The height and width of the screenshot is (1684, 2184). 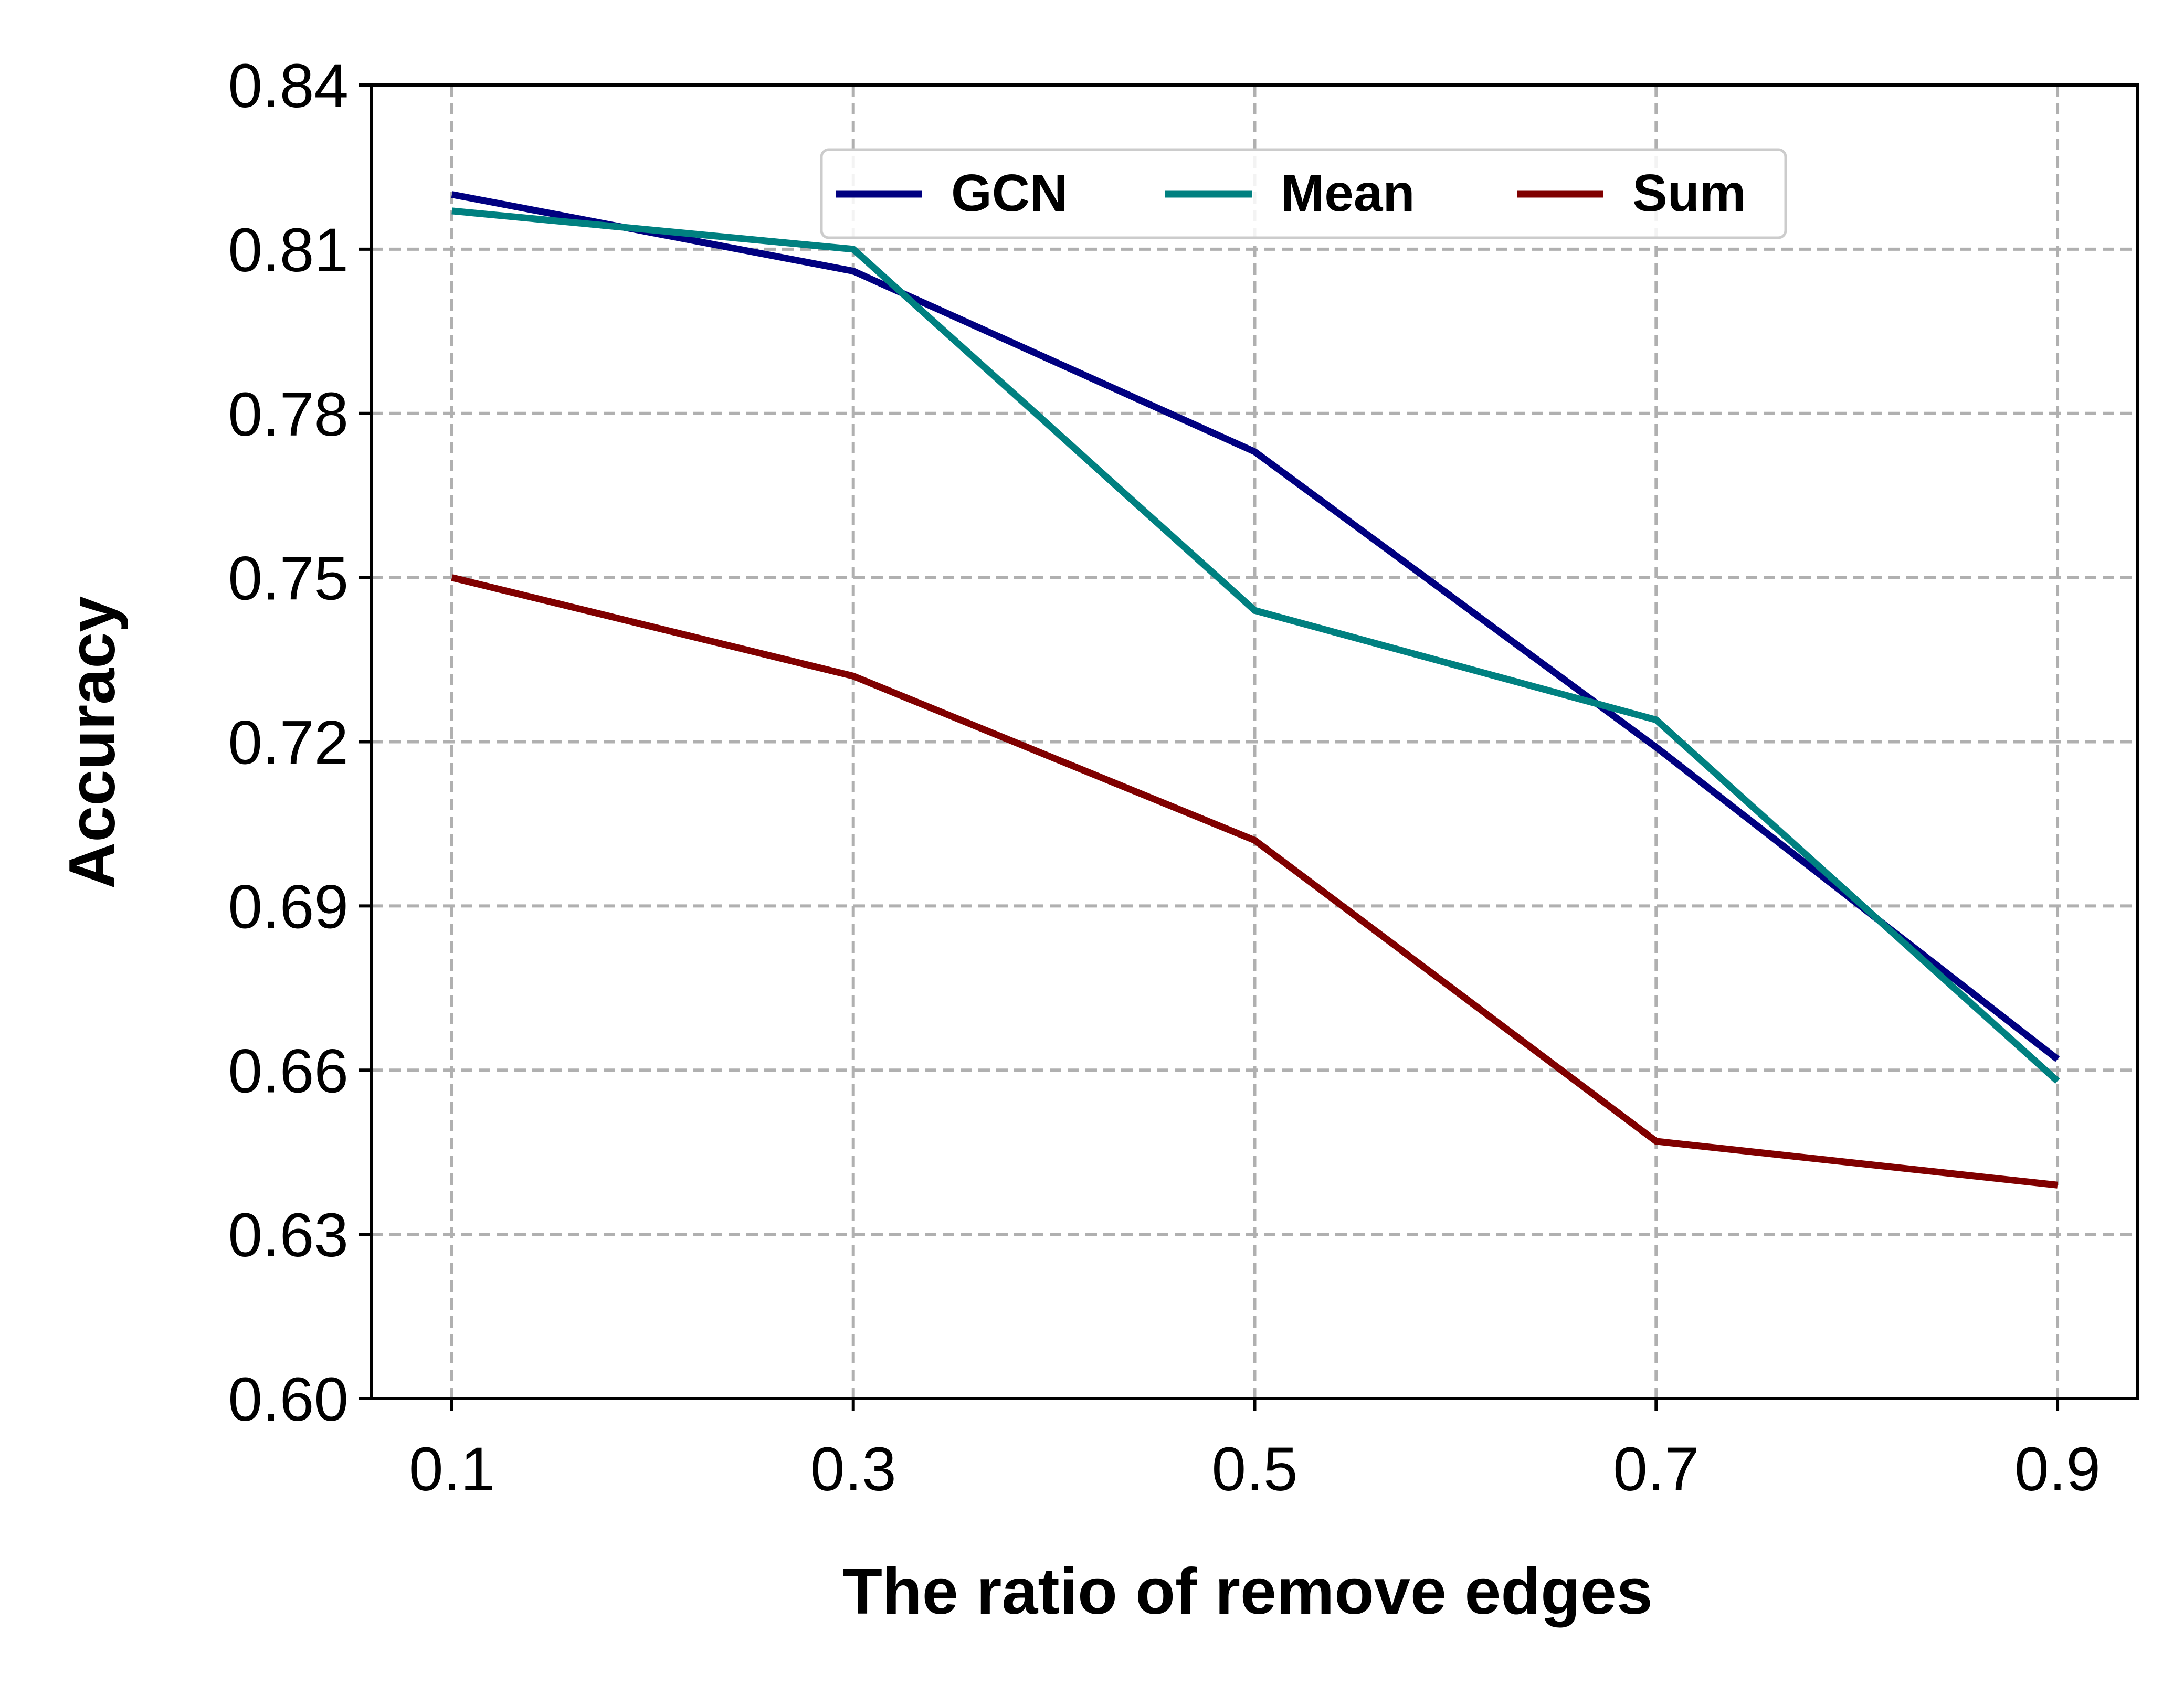 I want to click on y-tick-label: 0.60, so click(x=288, y=1399).